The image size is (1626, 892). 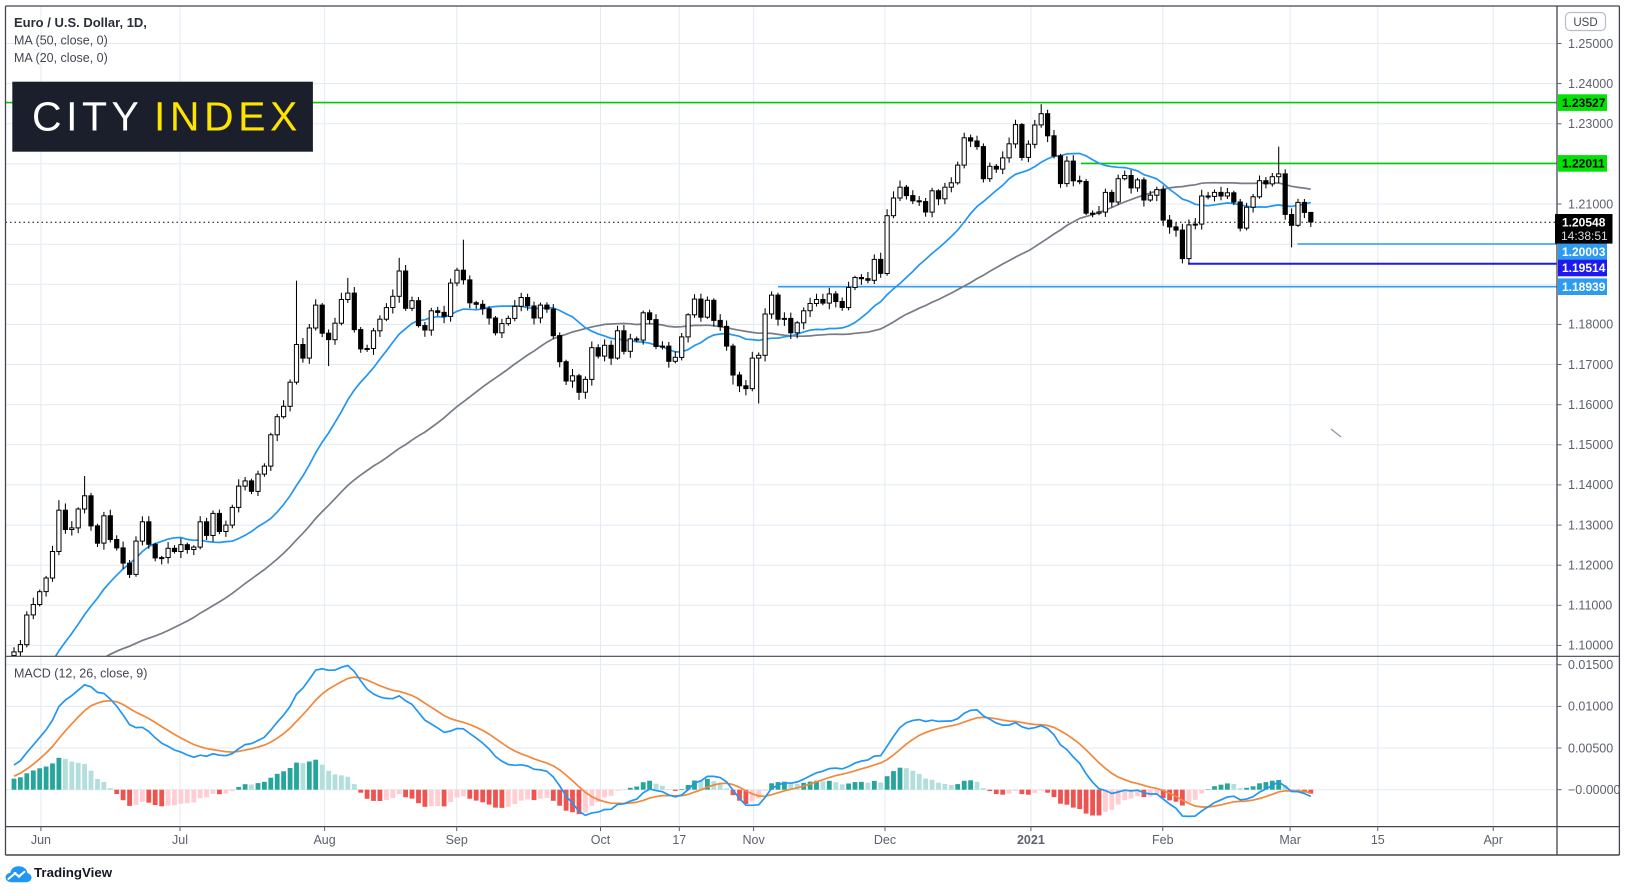 I want to click on svg-text: 0.01500, so click(x=1590, y=665).